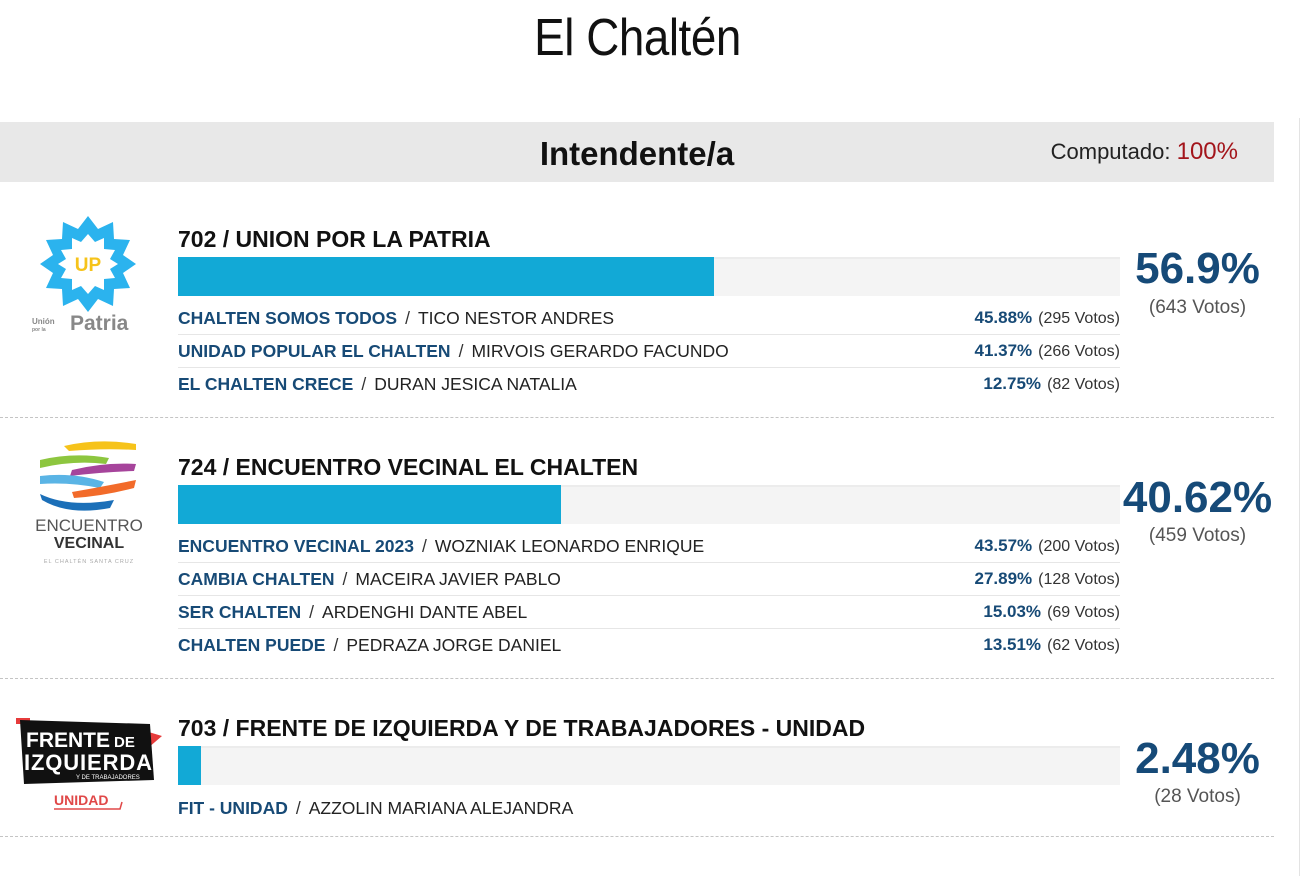 Image resolution: width=1308 pixels, height=876 pixels. I want to click on list-name: UNIDAD POPULAR EL CHALTEN, so click(314, 351).